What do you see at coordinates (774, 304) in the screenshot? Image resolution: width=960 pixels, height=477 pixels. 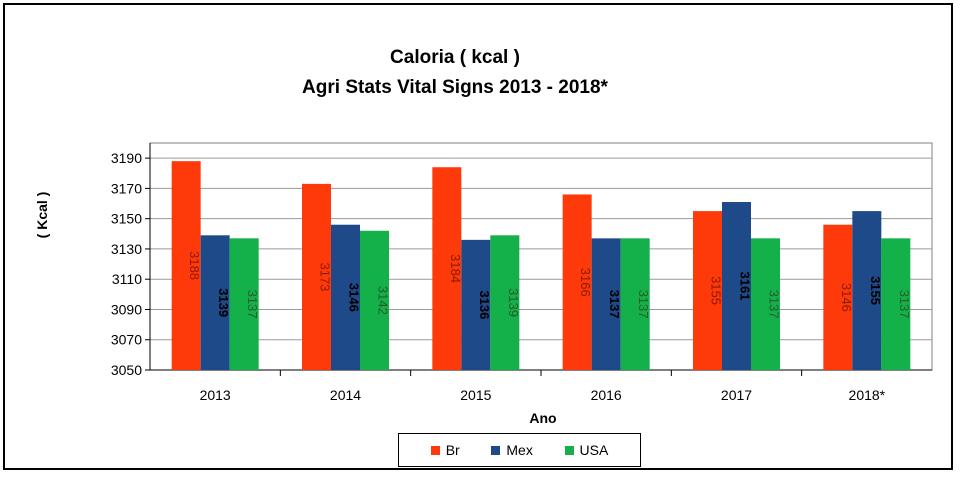 I see `data-label-usa-4: 3137` at bounding box center [774, 304].